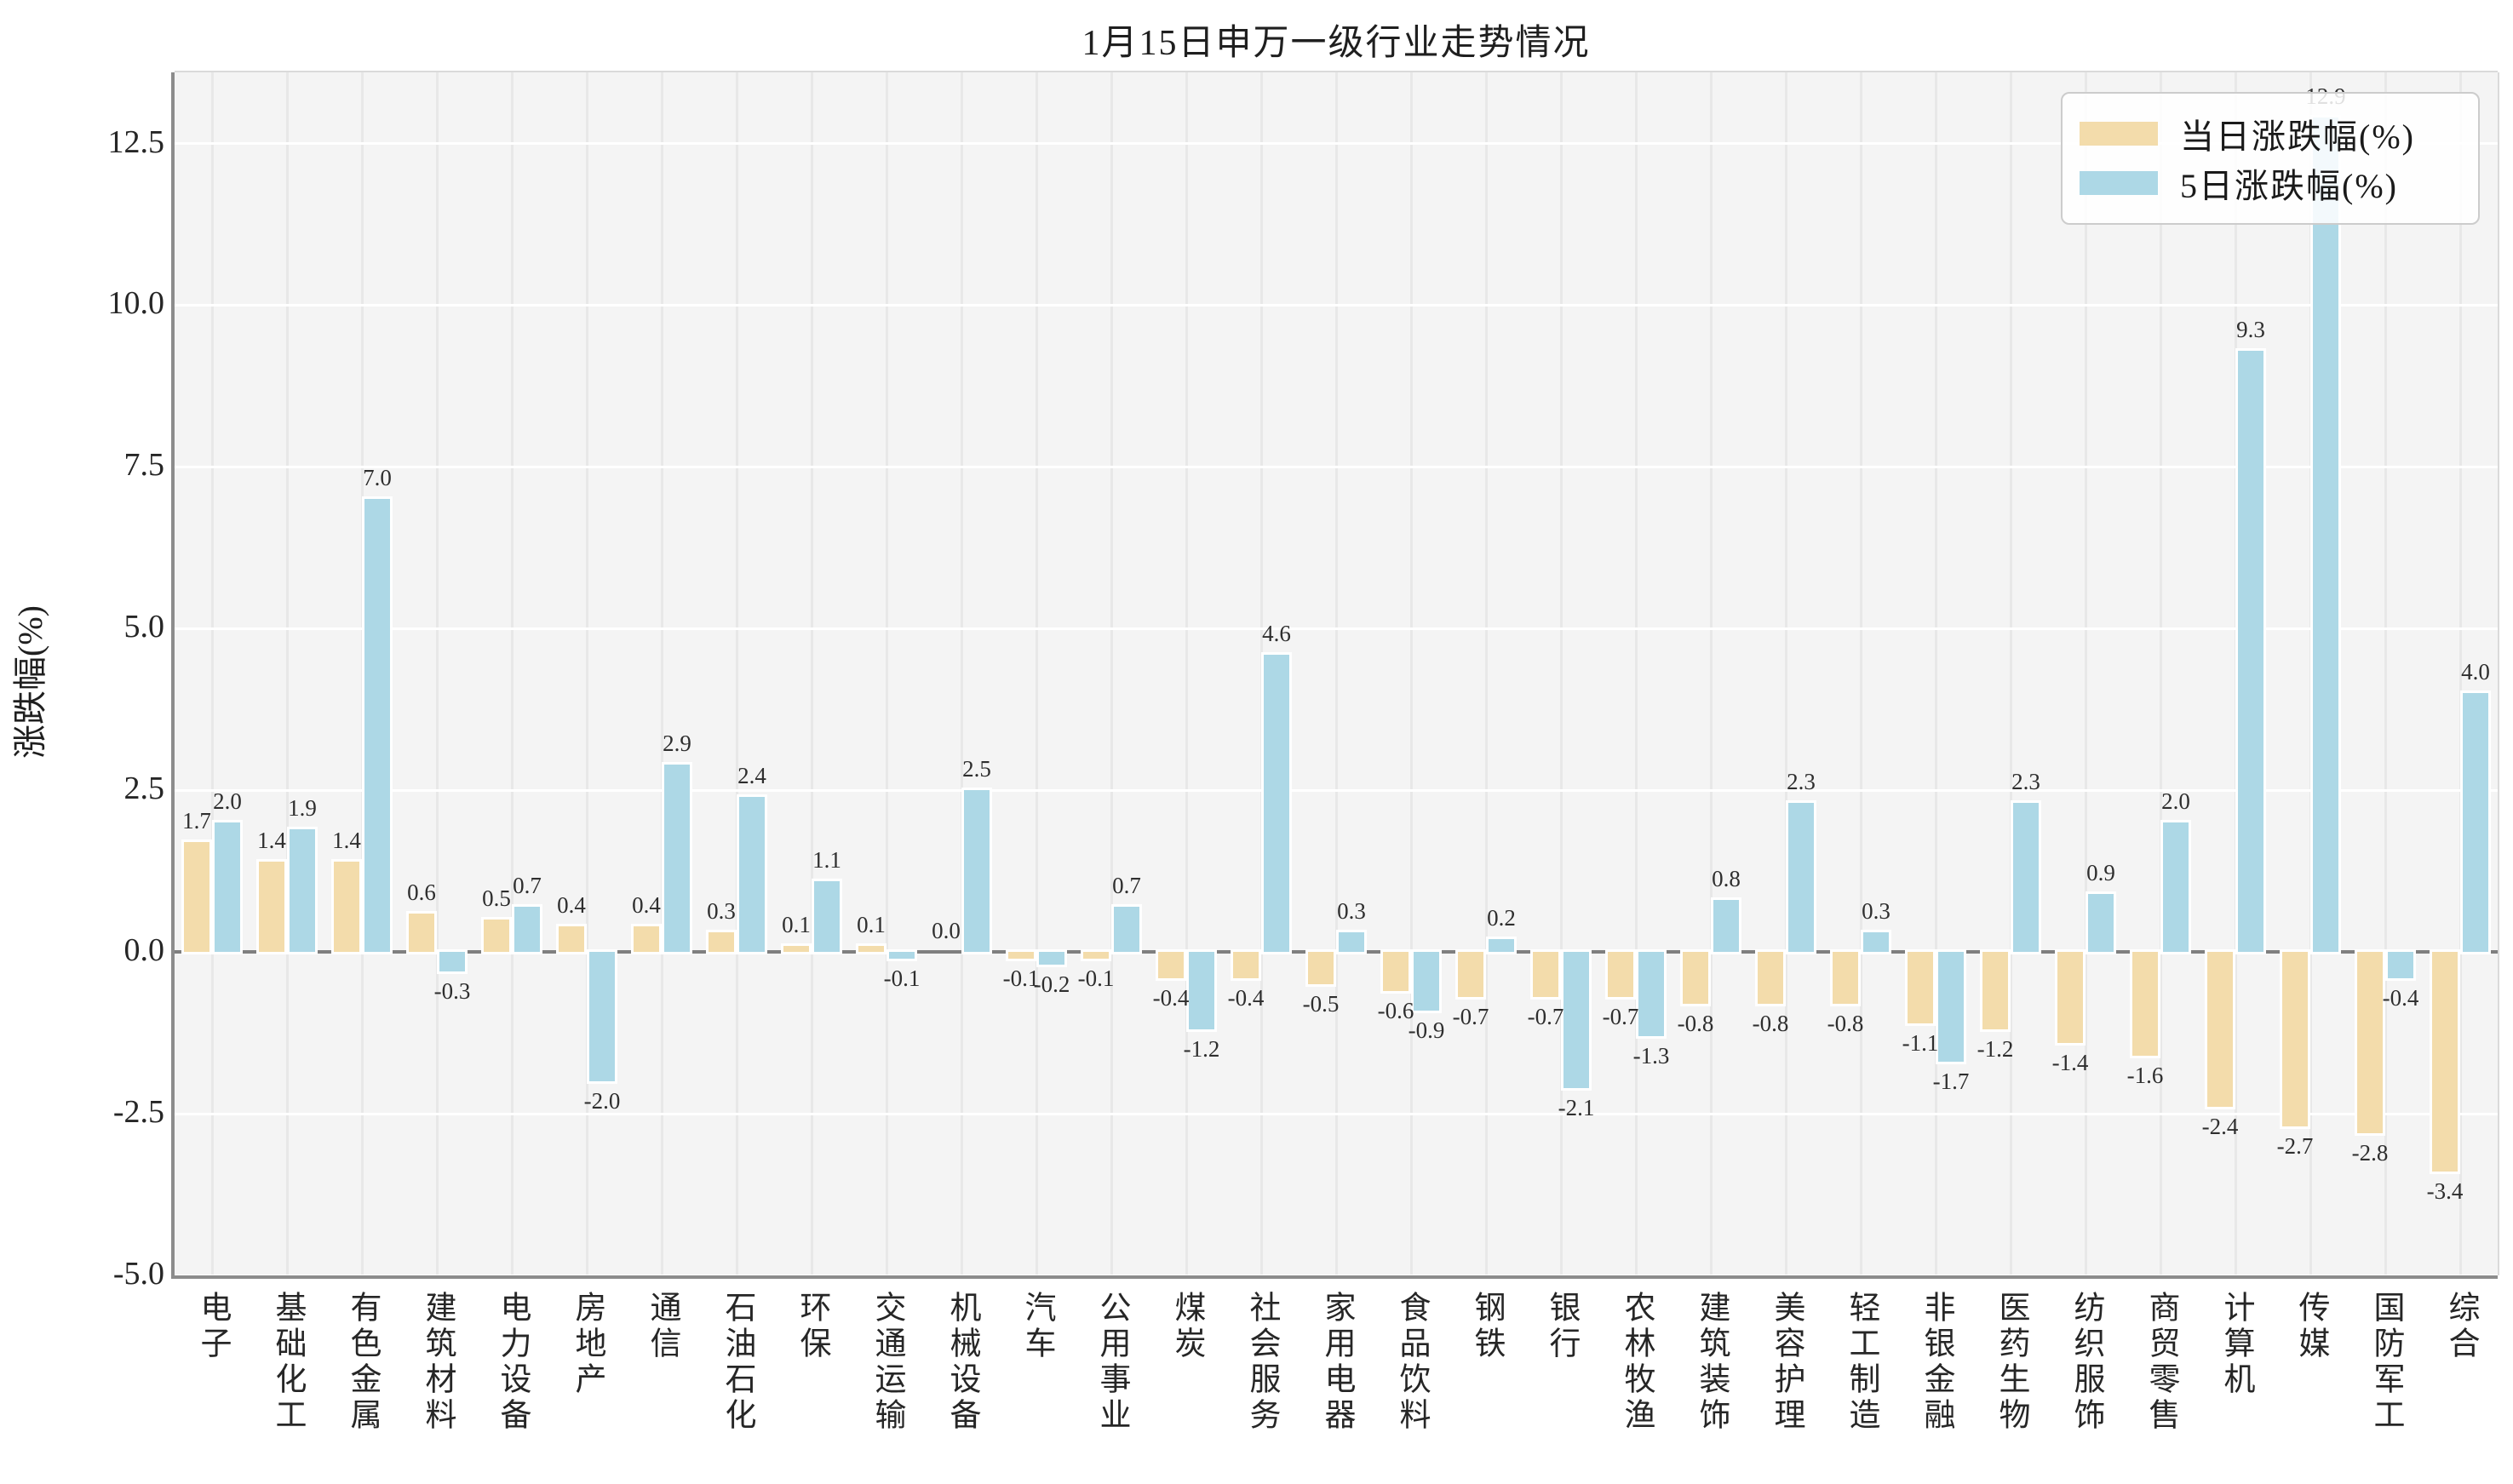 This screenshot has height=1484, width=2513. I want to click on x-tick-label-银行: 银行, so click(1561, 1326).